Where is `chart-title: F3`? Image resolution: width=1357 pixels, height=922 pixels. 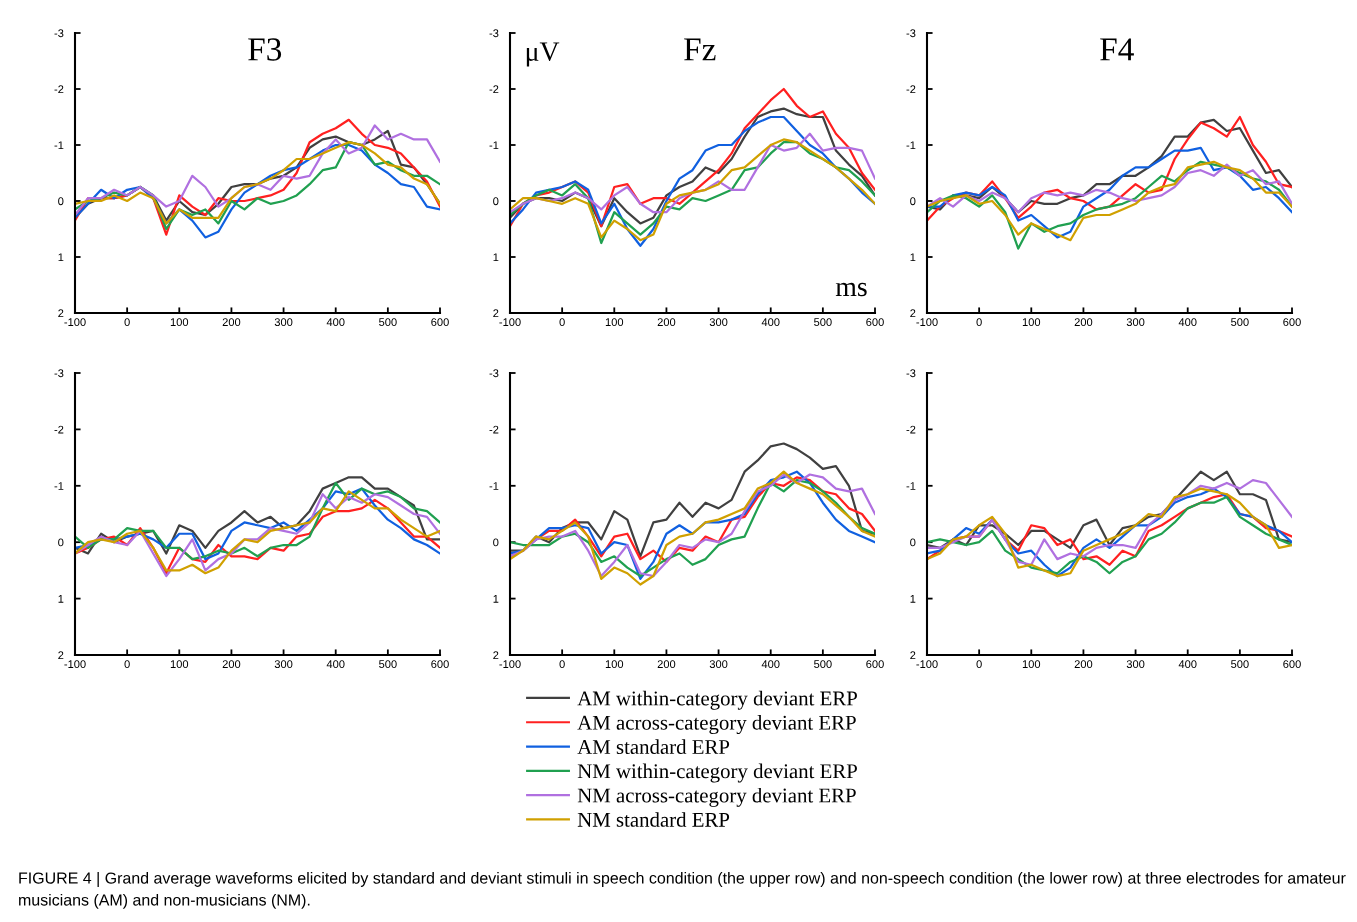
chart-title: F3 is located at coordinates (265, 49).